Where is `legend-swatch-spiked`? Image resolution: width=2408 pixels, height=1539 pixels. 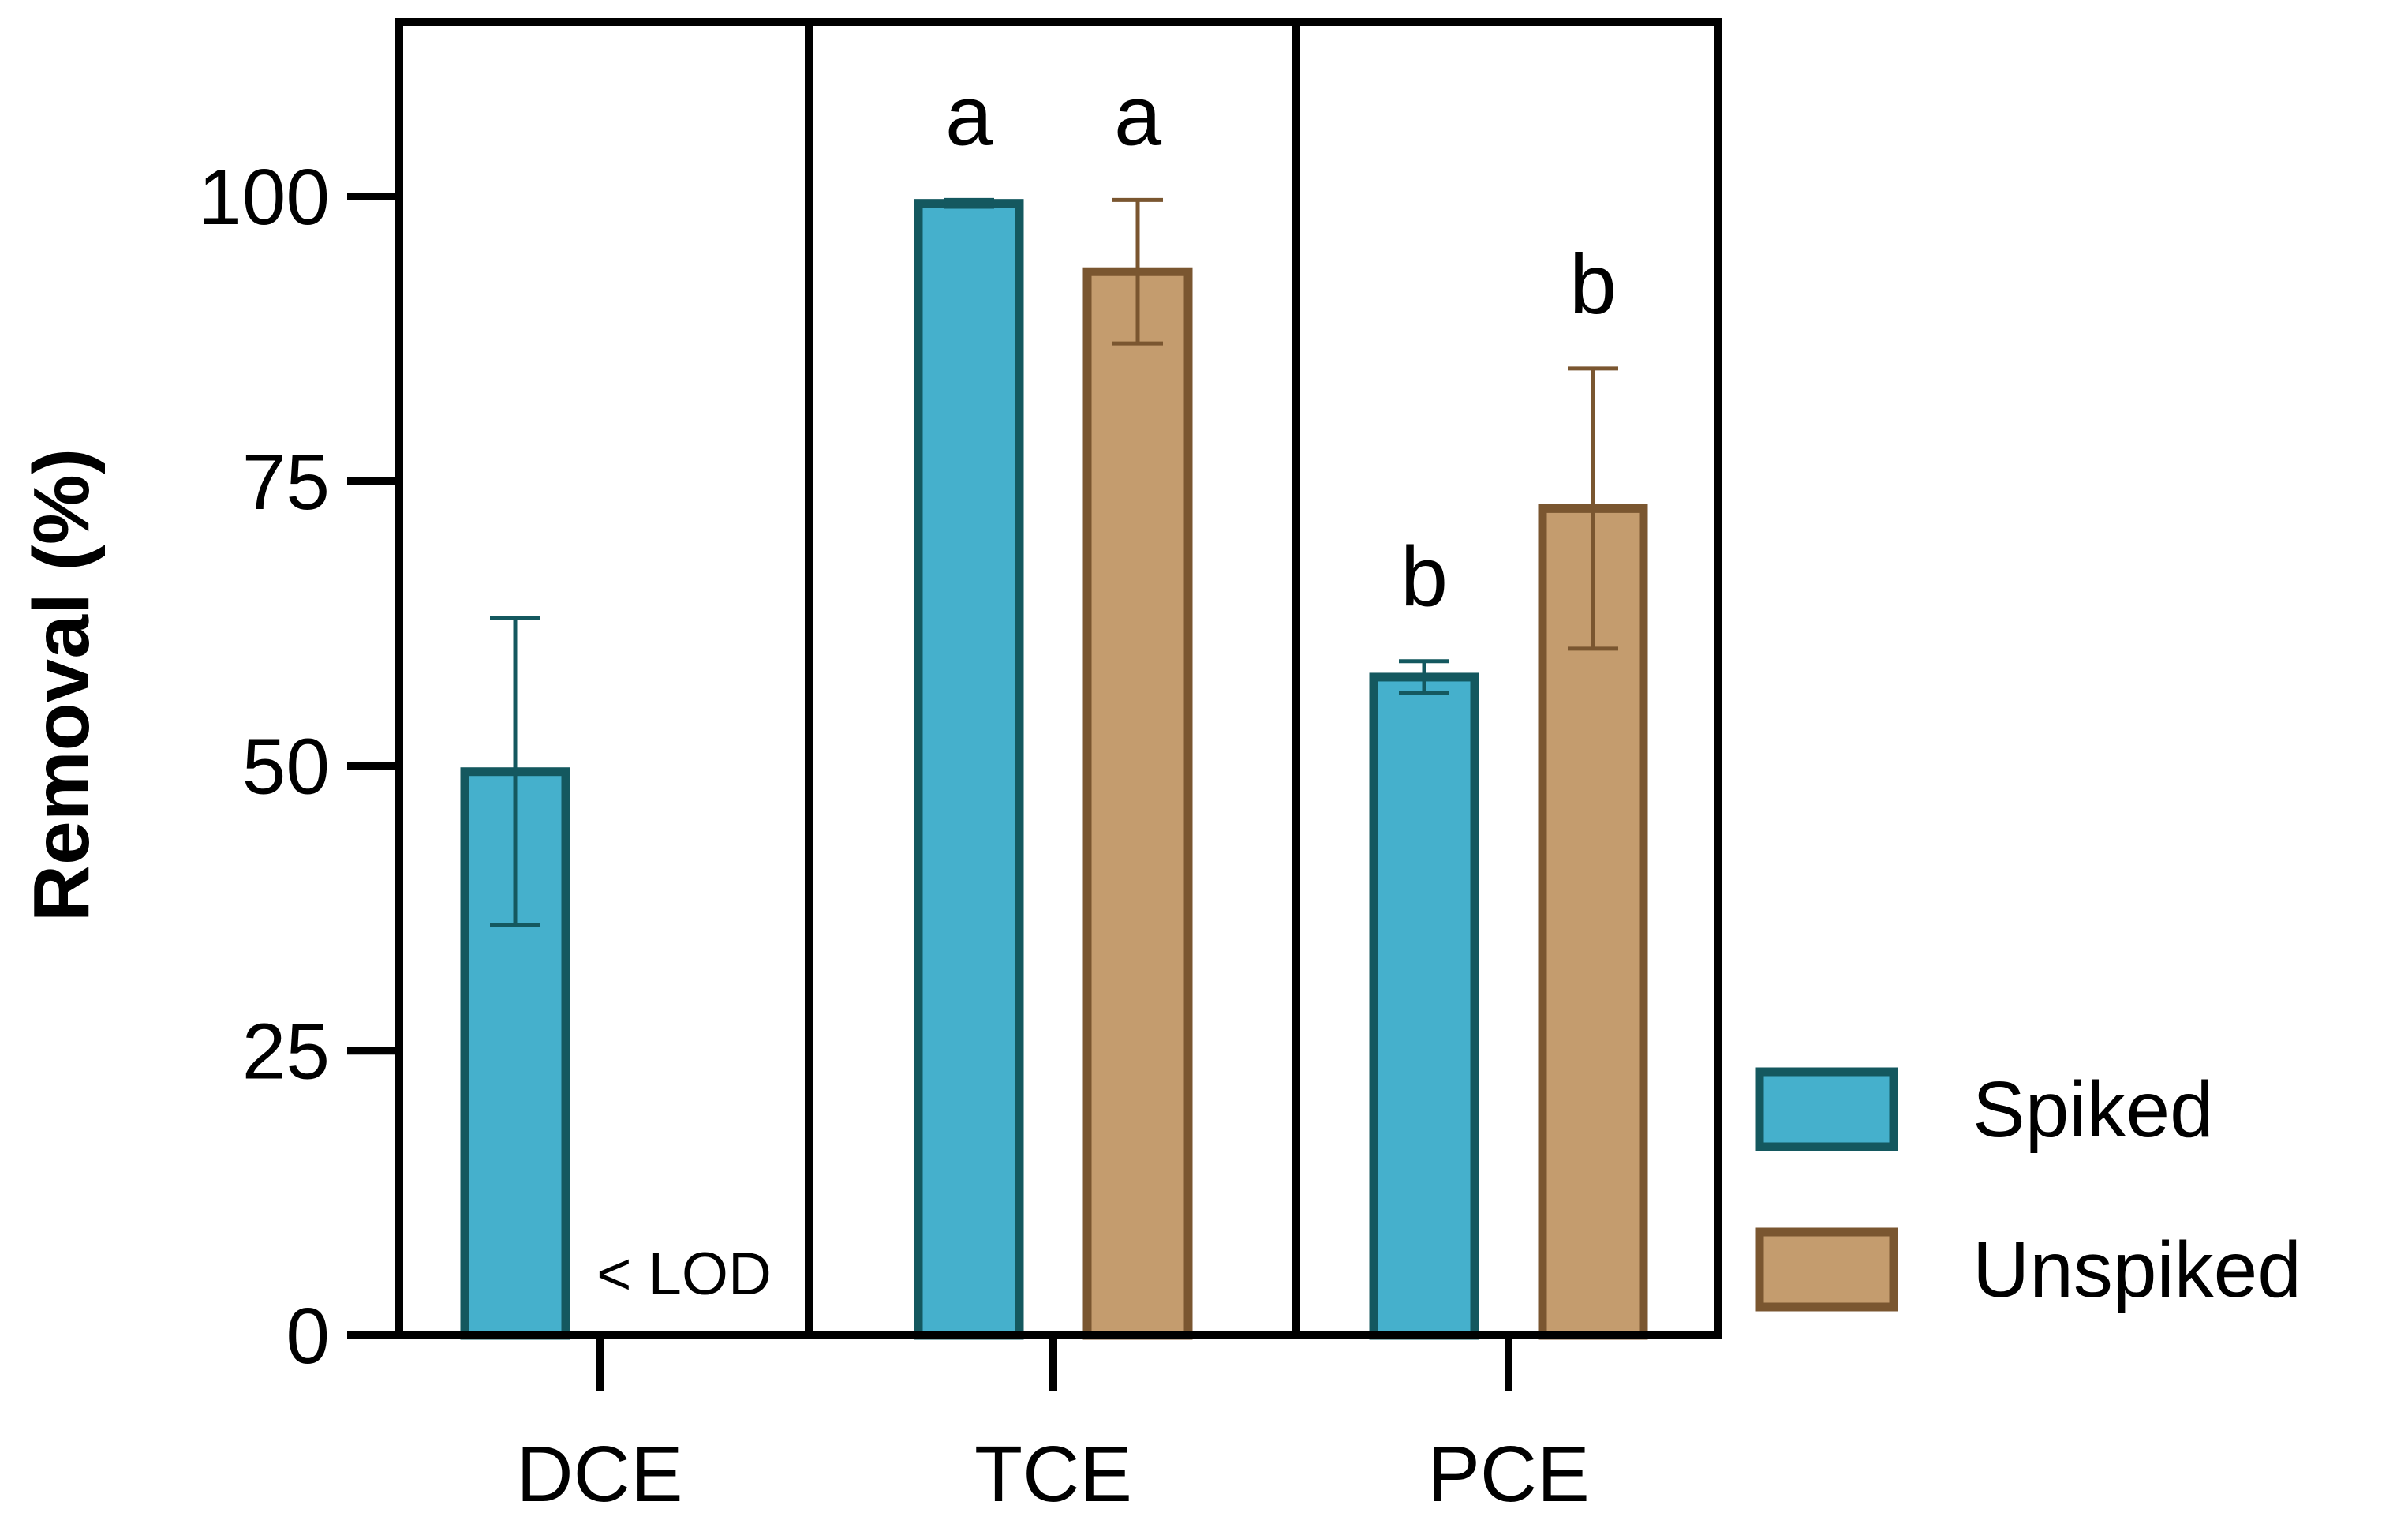
legend-swatch-spiked is located at coordinates (1826, 1109).